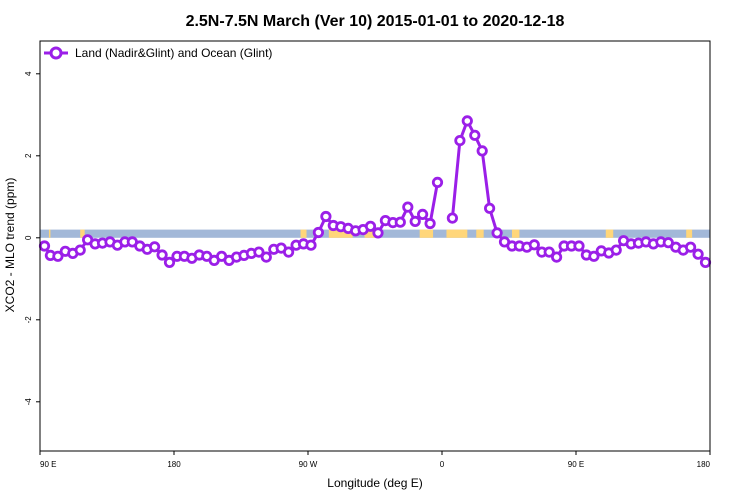  I want to click on legend-entry-label: Land (Nadir&Glint) and Ocean (Glint), so click(173, 53).